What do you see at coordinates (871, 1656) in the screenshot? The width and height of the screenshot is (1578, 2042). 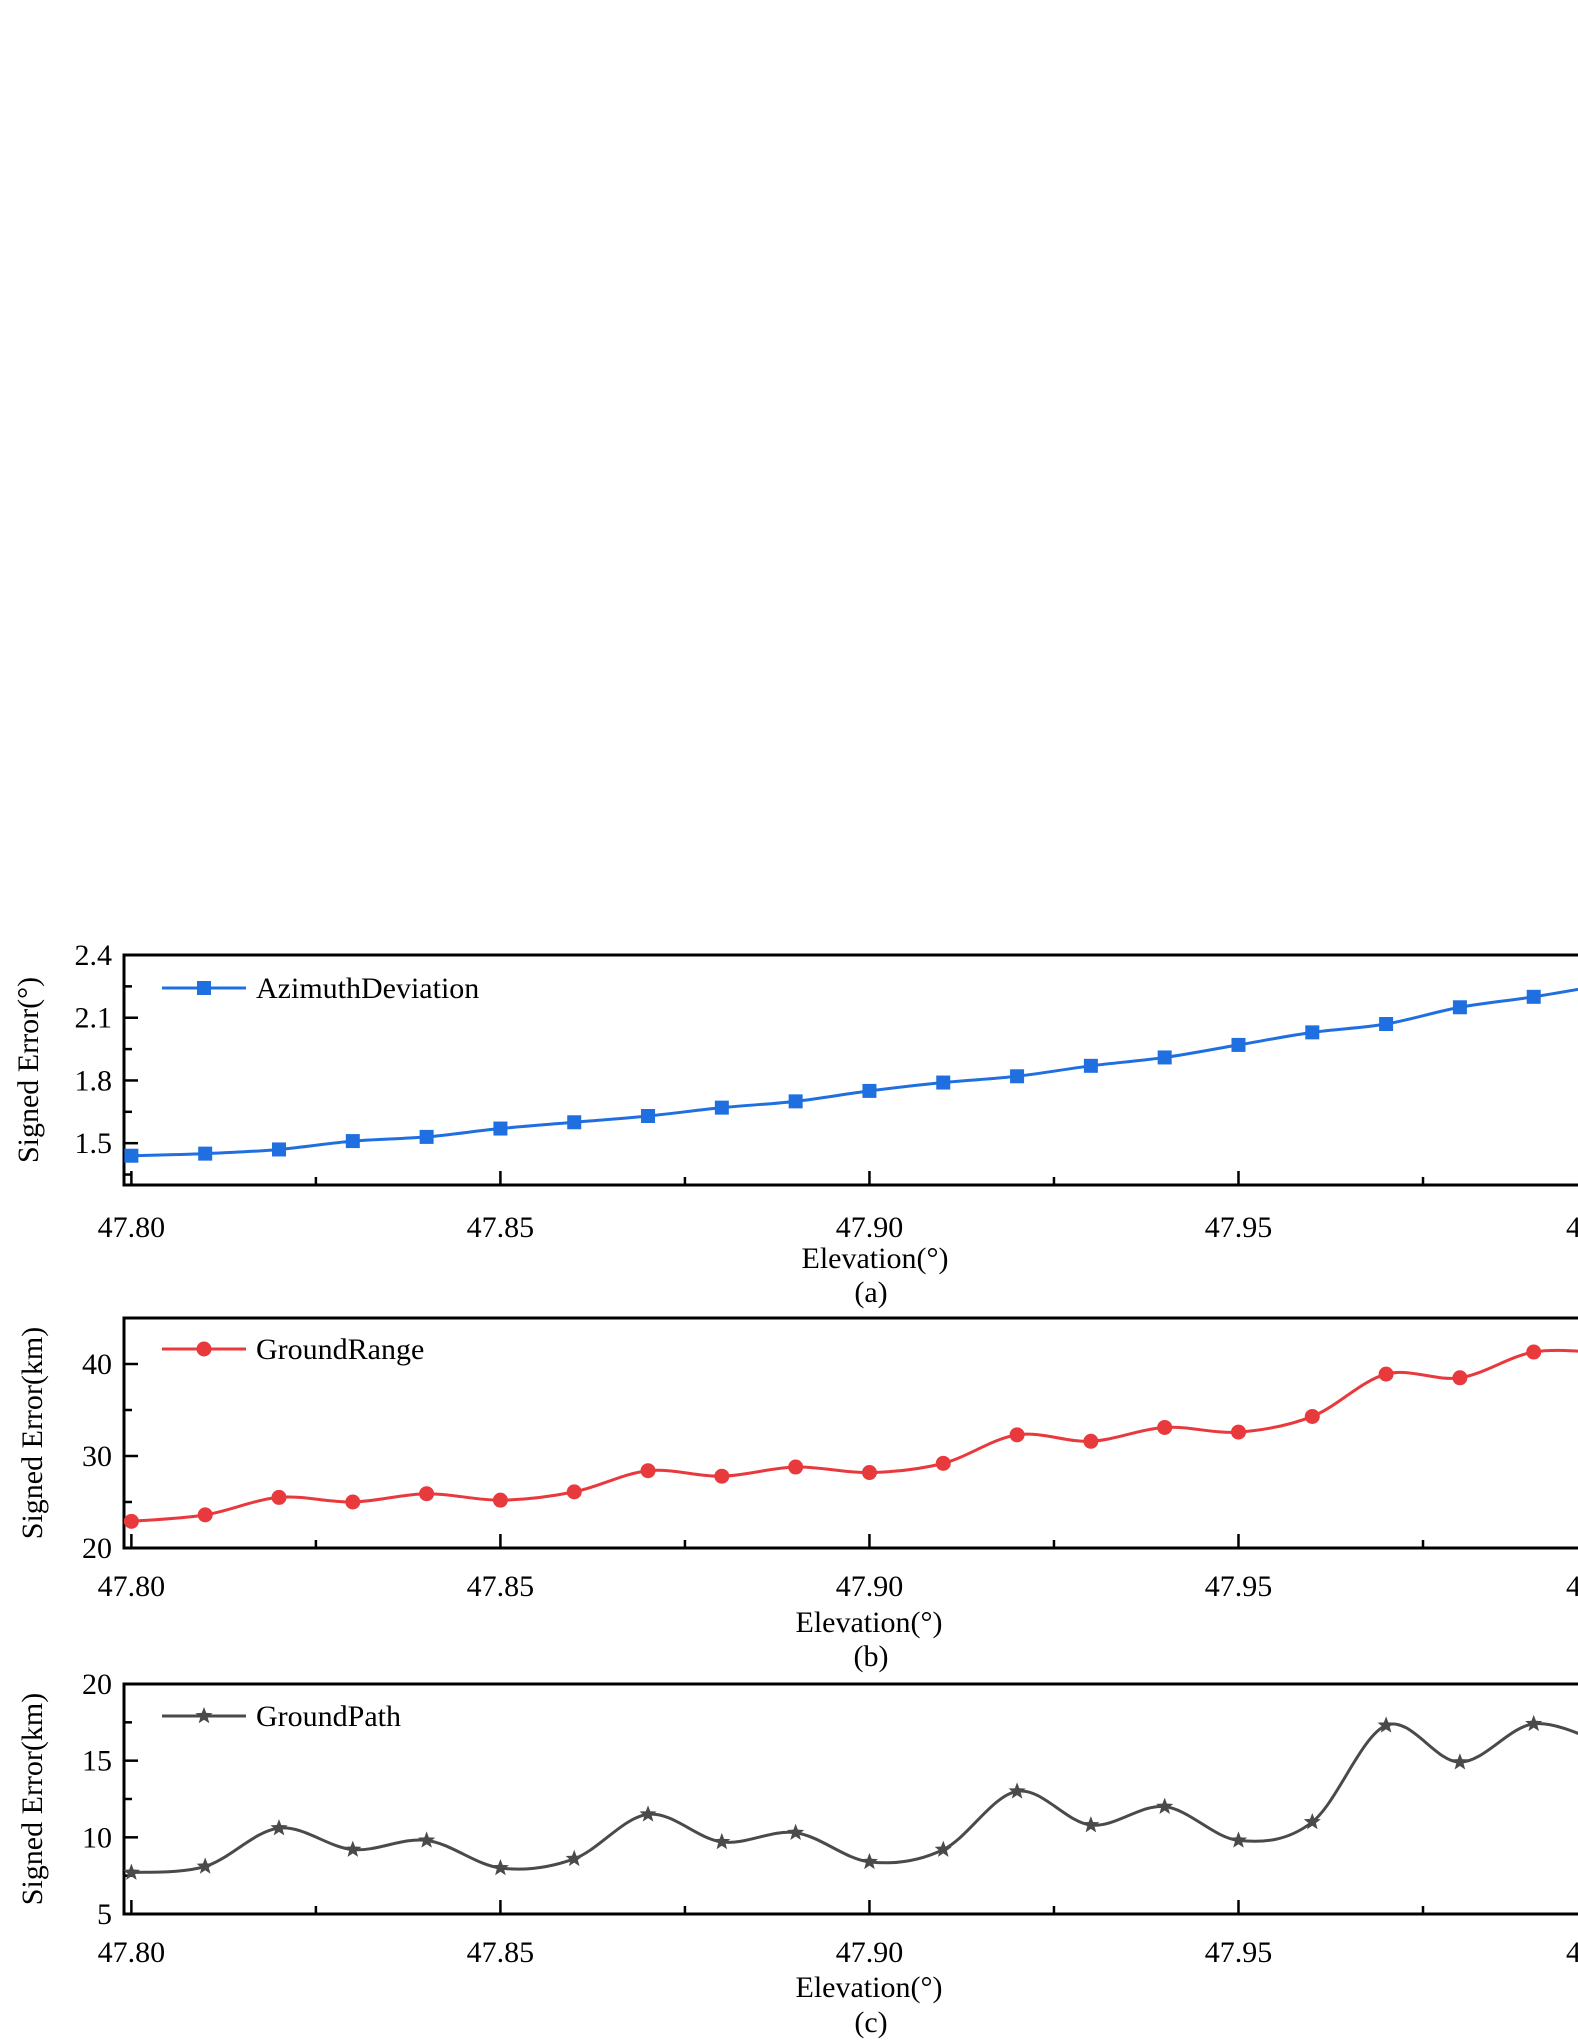 I see `panel-caption: (b)` at bounding box center [871, 1656].